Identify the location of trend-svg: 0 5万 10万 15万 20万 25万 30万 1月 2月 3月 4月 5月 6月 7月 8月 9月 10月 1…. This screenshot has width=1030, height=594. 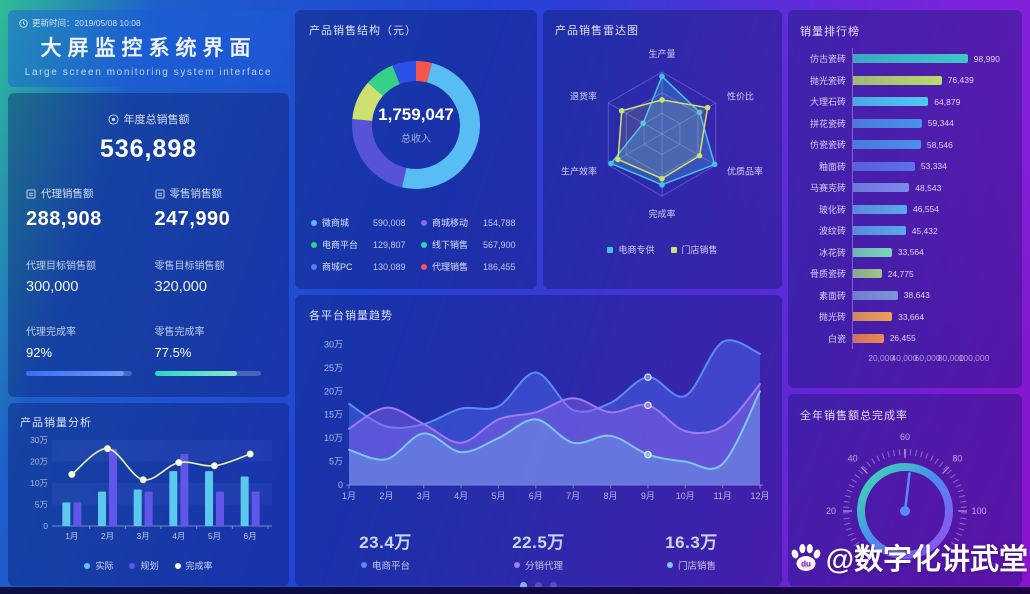
(547, 420).